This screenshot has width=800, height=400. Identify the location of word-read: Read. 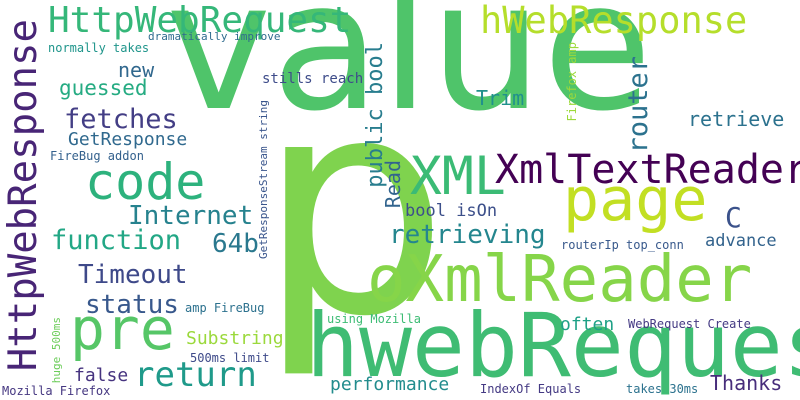
(393, 184).